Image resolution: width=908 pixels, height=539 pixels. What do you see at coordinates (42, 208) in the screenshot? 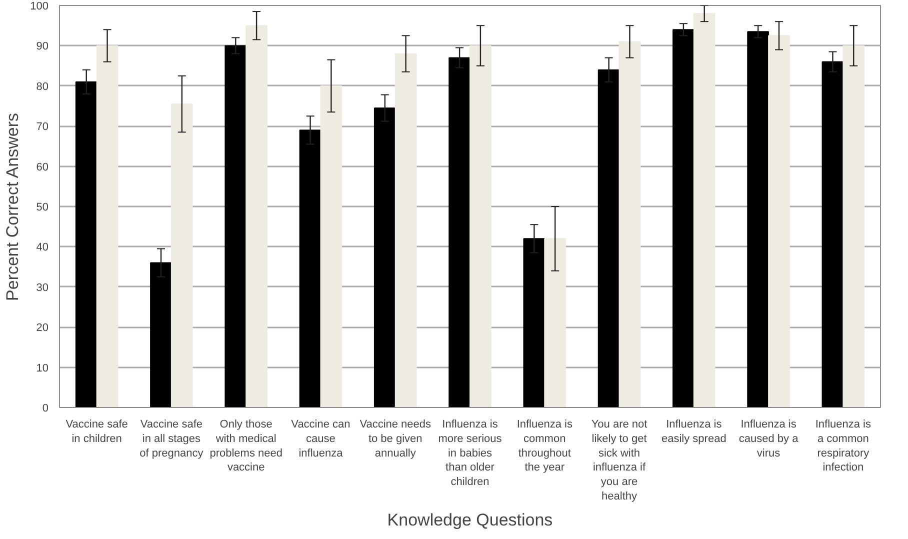
I see `y-tick-label: 50` at bounding box center [42, 208].